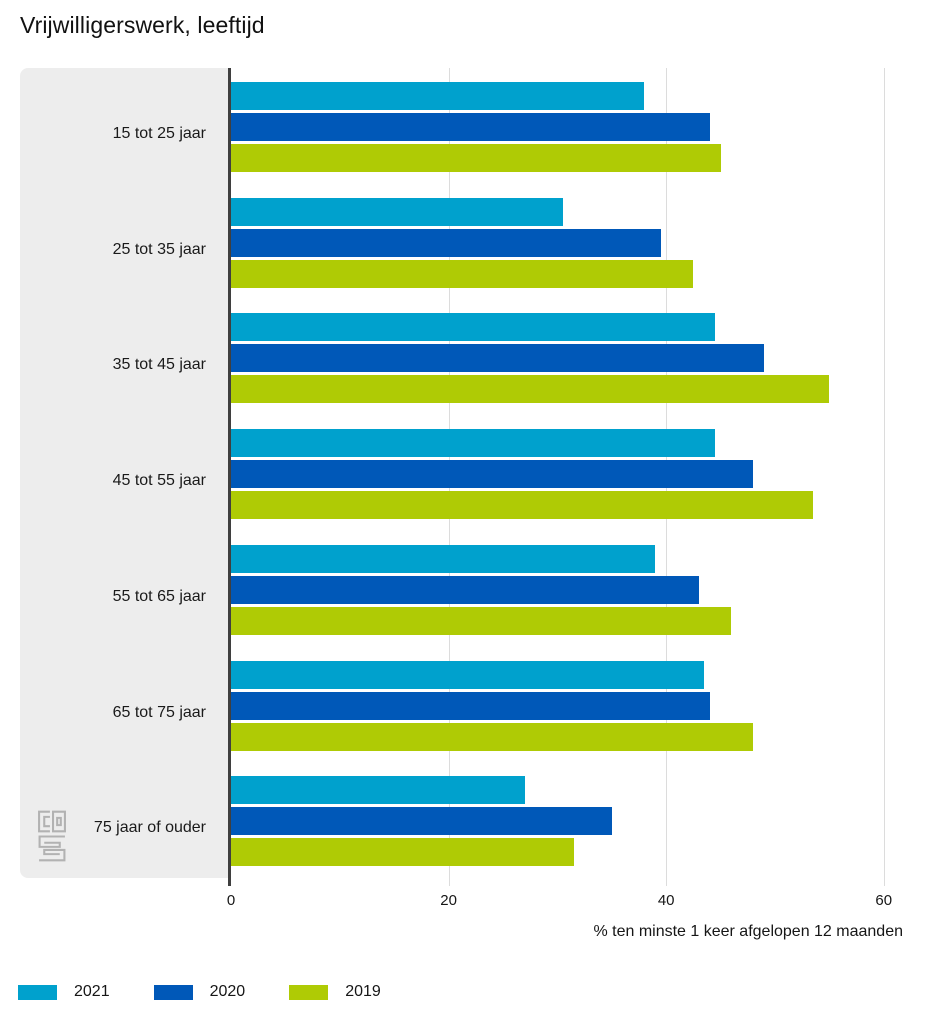  Describe the element at coordinates (142, 25) in the screenshot. I see `chart-title: Vrijwilligerswerk, leeftijd` at that location.